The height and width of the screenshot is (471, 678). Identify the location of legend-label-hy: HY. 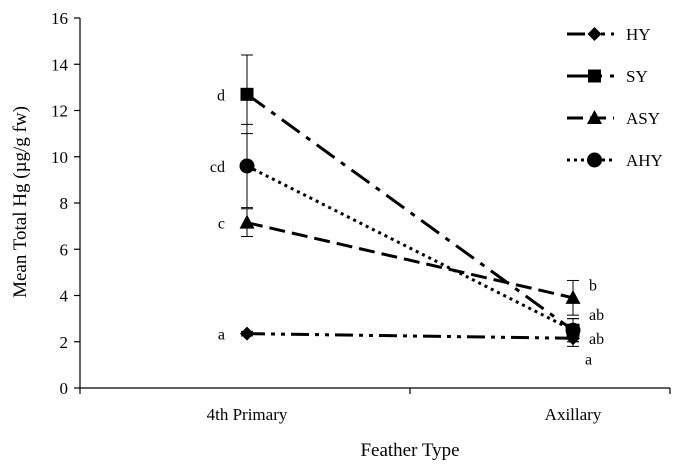
(638, 34).